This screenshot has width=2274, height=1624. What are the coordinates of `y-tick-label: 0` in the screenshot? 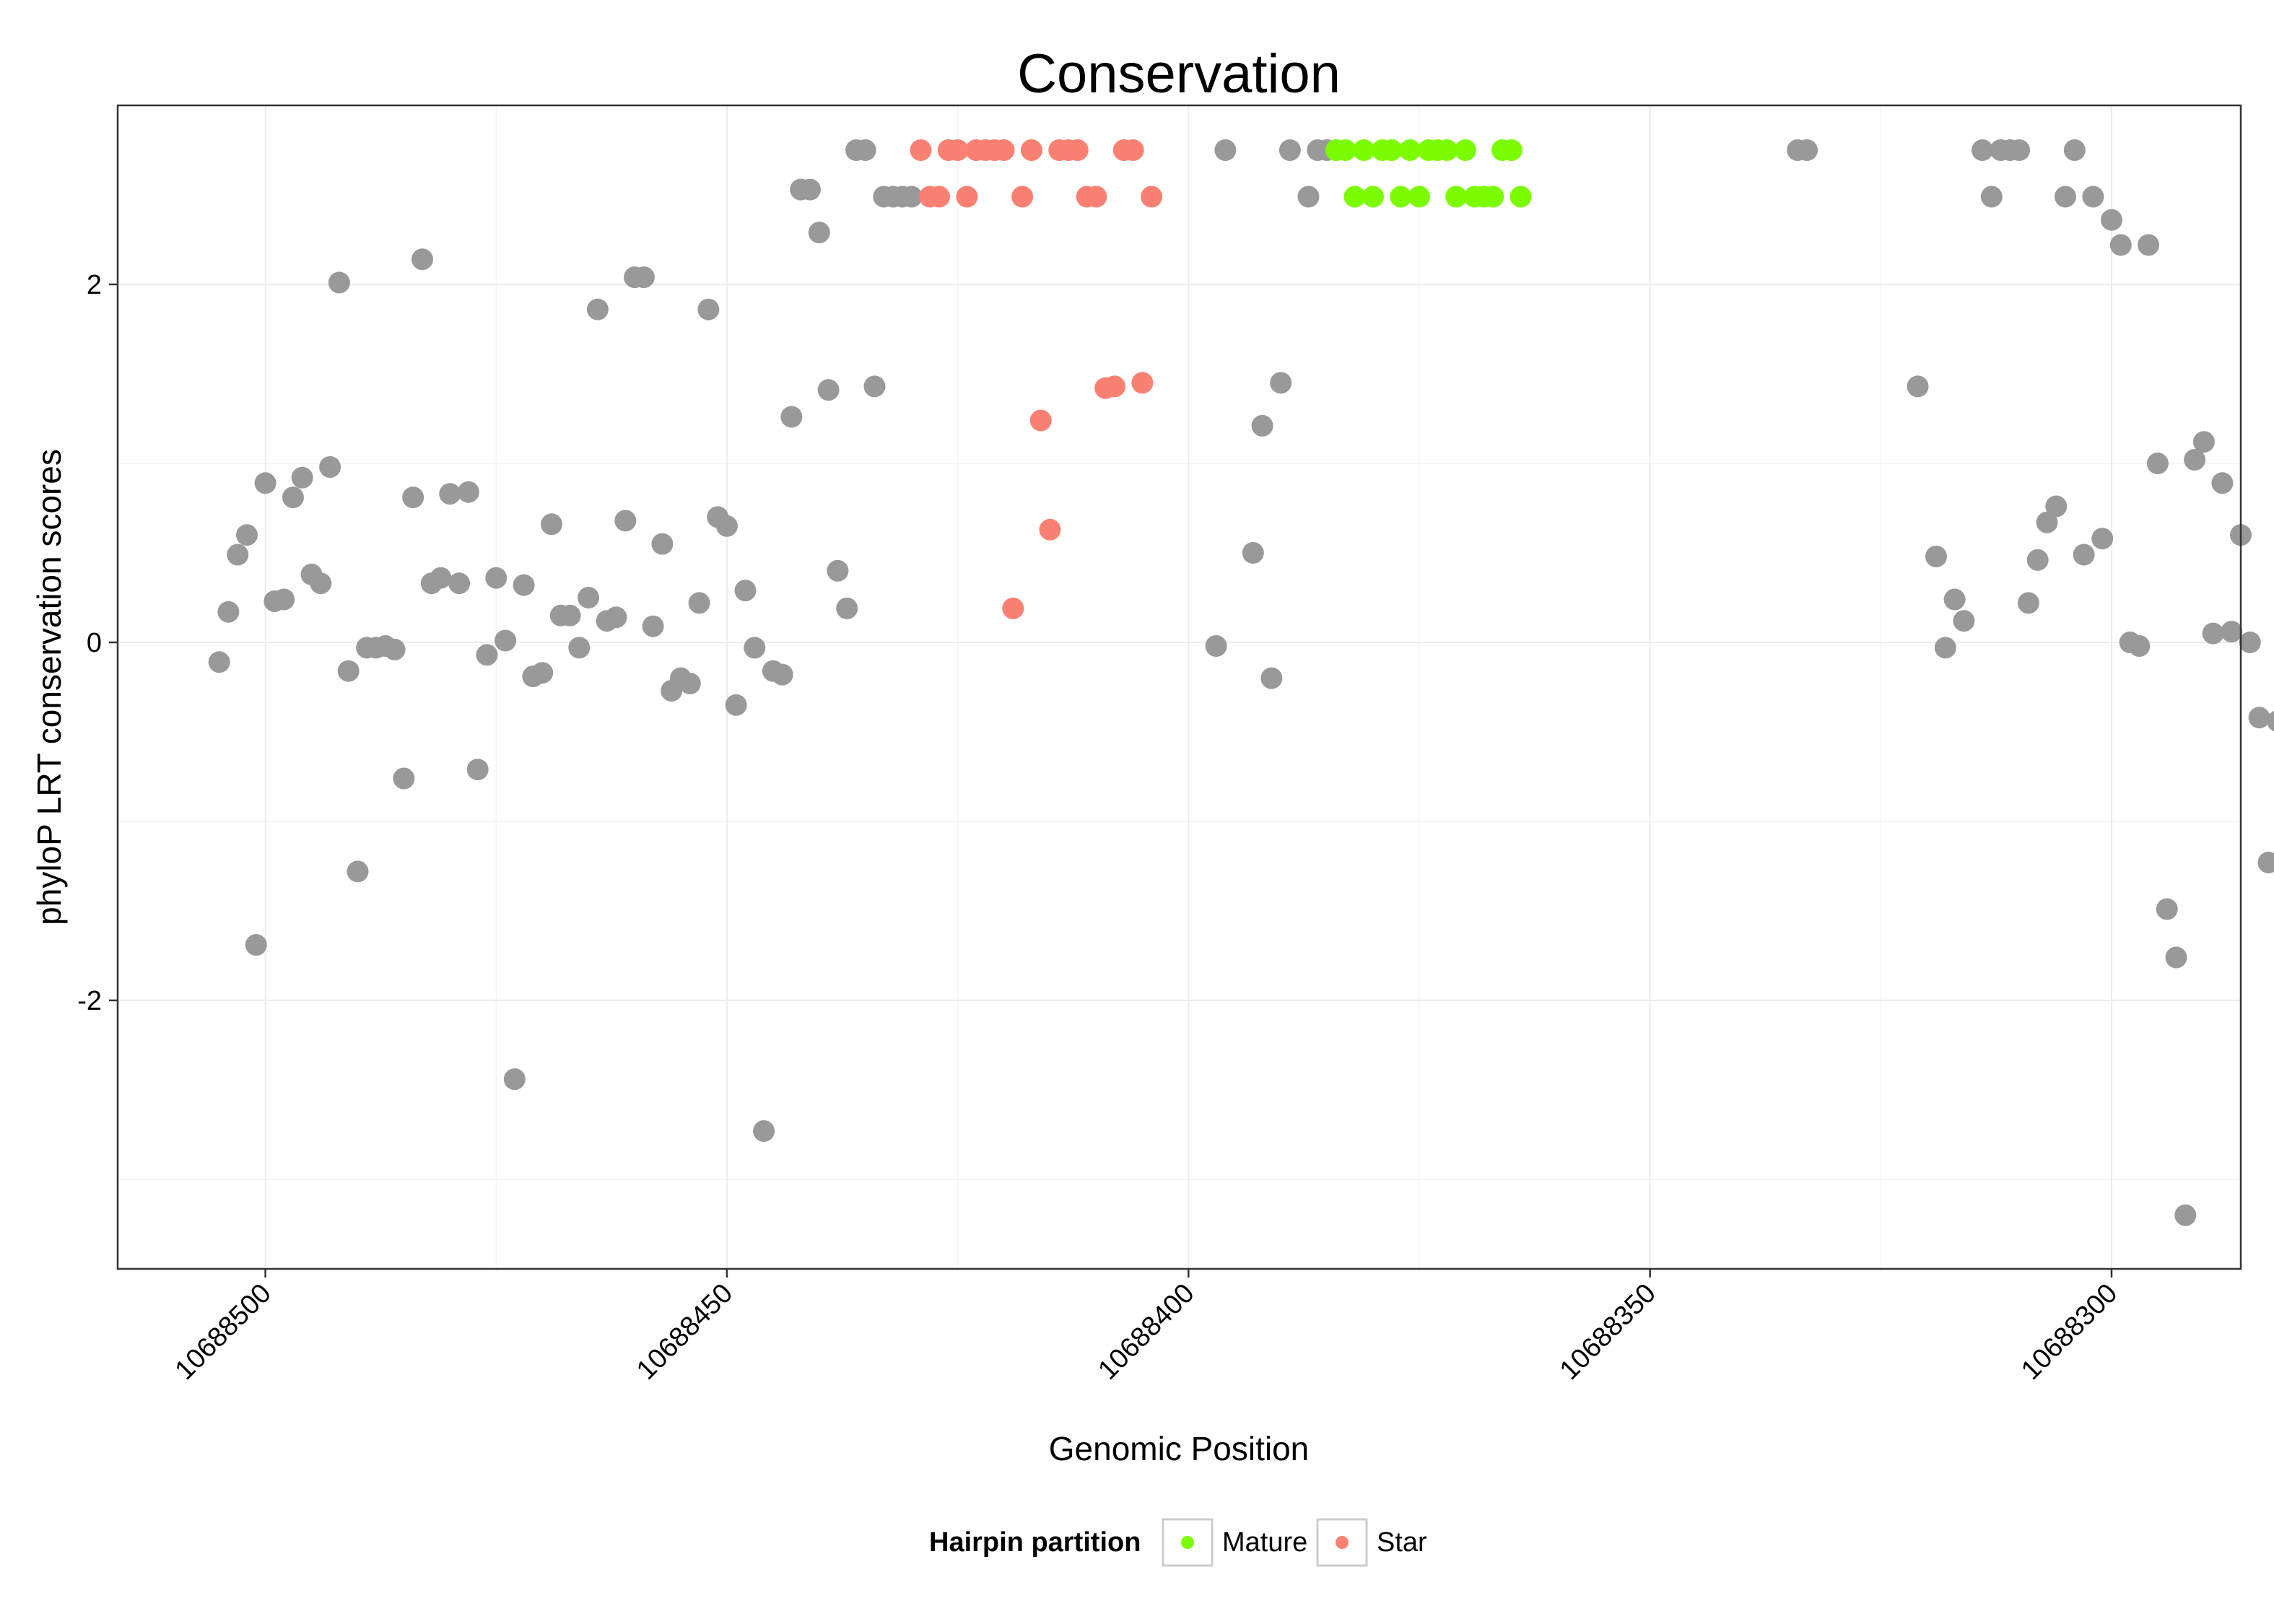 It's located at (95, 643).